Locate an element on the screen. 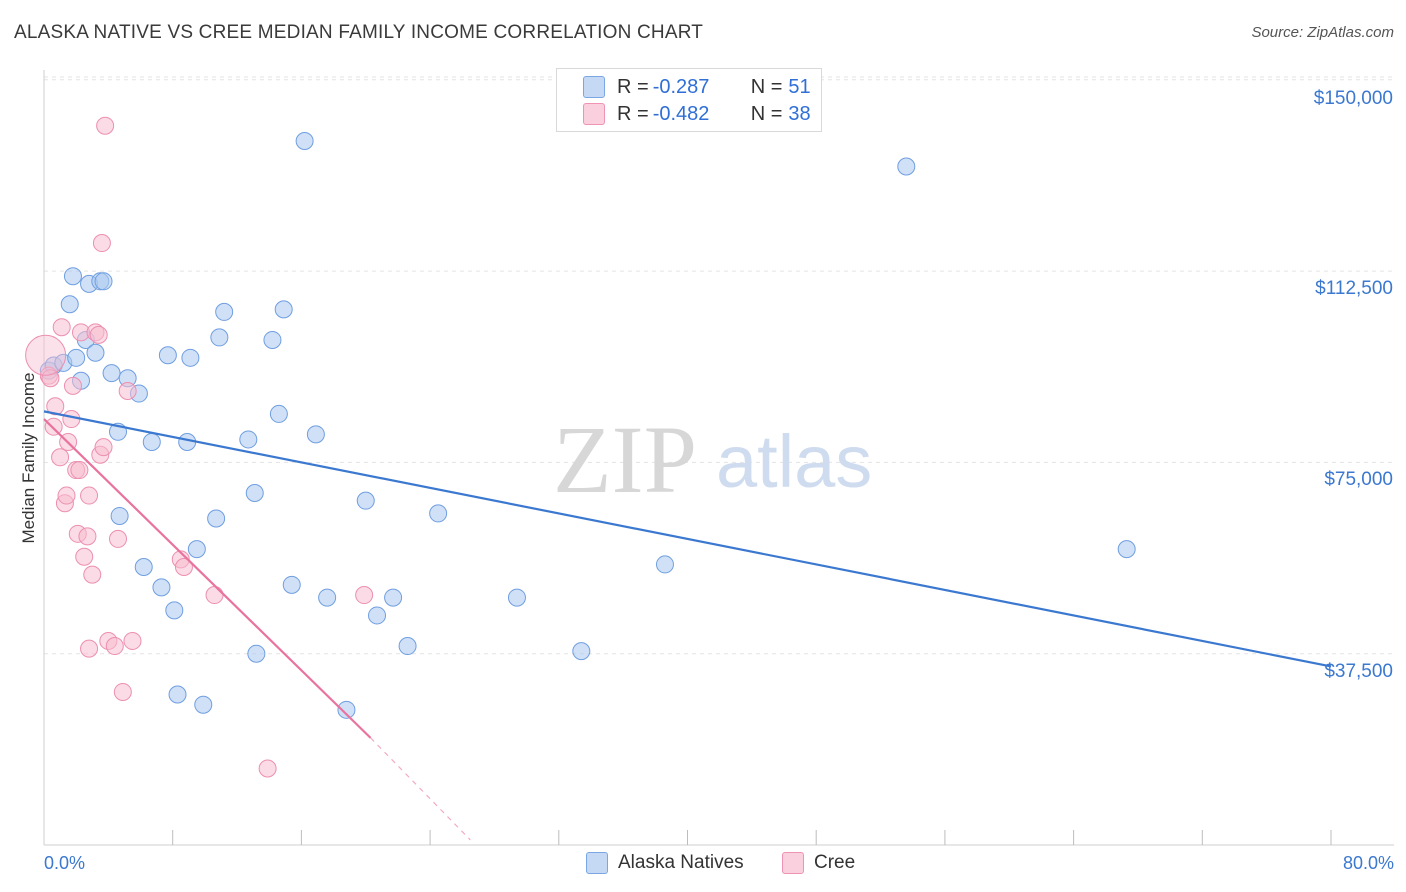 The width and height of the screenshot is (1406, 892). legend-n-value: 51 is located at coordinates (799, 86).